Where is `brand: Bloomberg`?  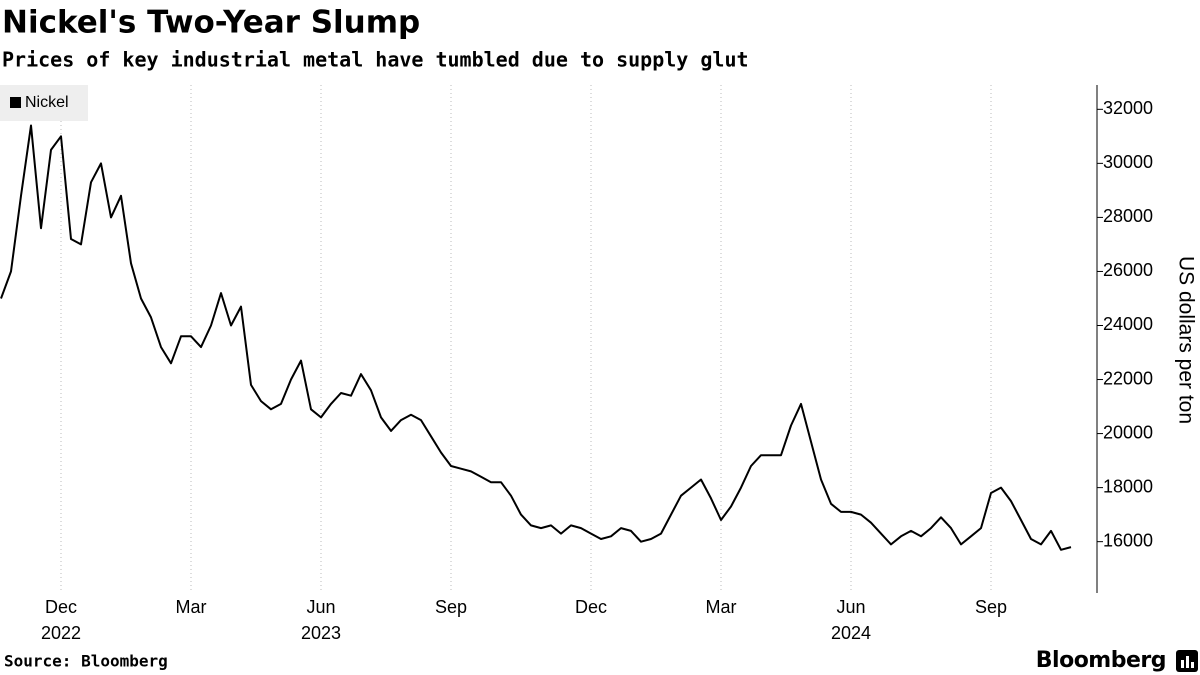 brand: Bloomberg is located at coordinates (1101, 660).